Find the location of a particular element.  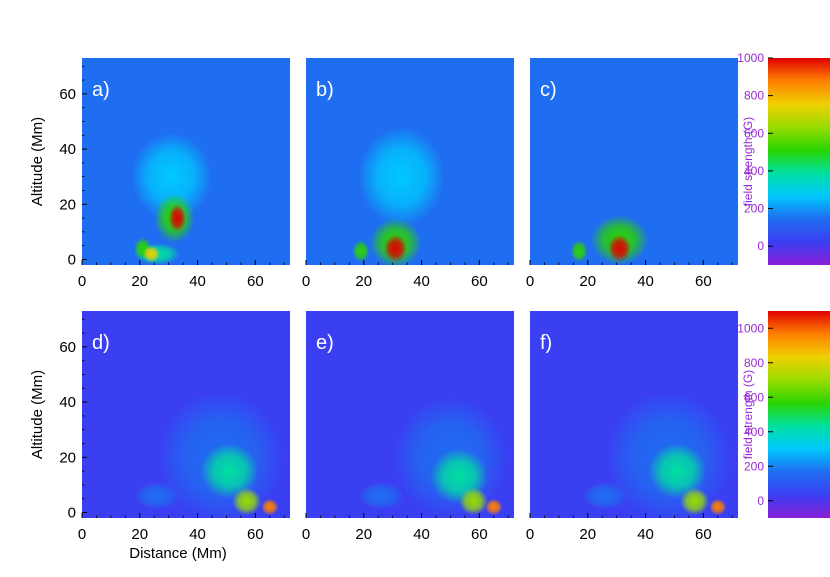

colorbar-2: 0 200 400 600 800 1000 field strength (G) is located at coordinates (783, 414).